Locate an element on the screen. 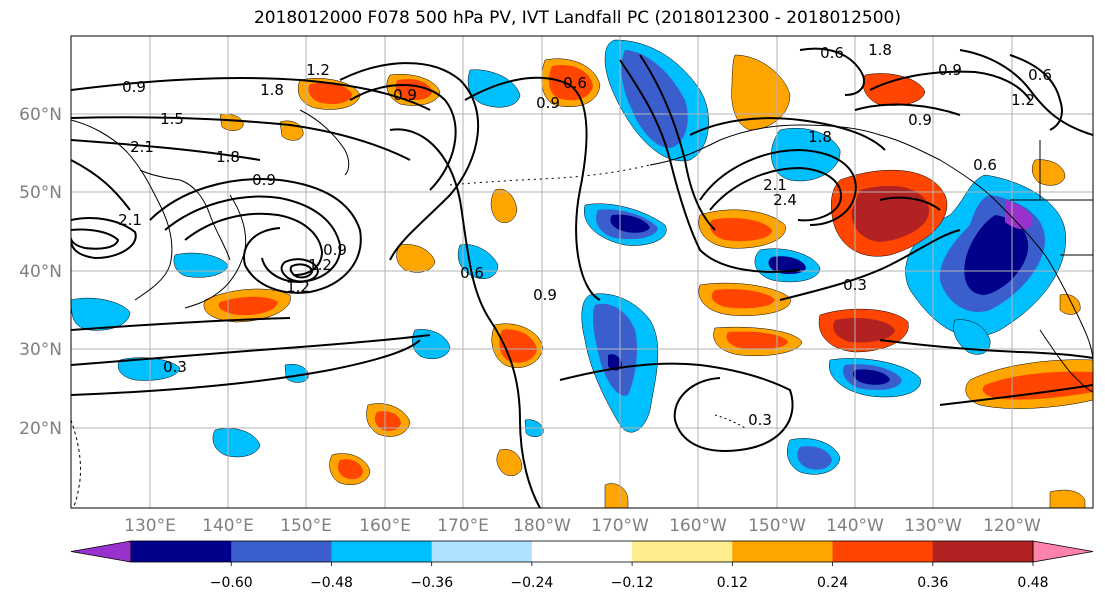  shade-orange-135e-north is located at coordinates (231, 122).